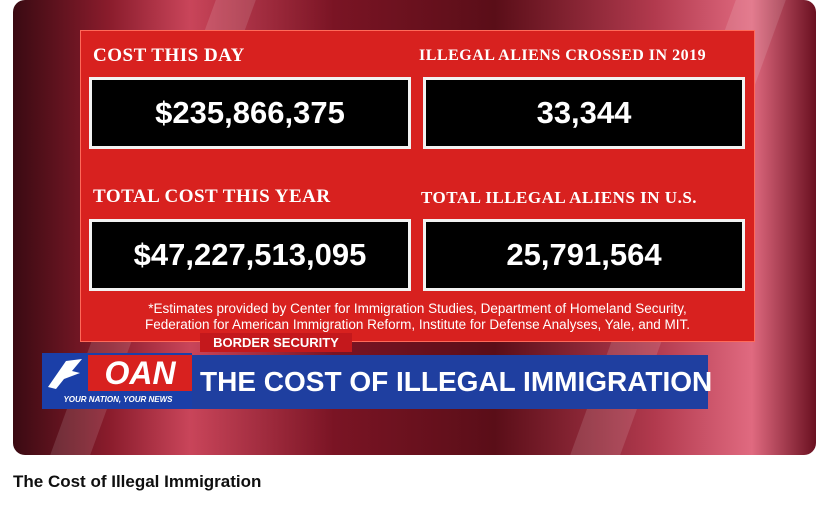 The width and height of the screenshot is (816, 510). I want to click on stat-label: TOTAL ILLEGAL ALIENS IN U.S., so click(559, 197).